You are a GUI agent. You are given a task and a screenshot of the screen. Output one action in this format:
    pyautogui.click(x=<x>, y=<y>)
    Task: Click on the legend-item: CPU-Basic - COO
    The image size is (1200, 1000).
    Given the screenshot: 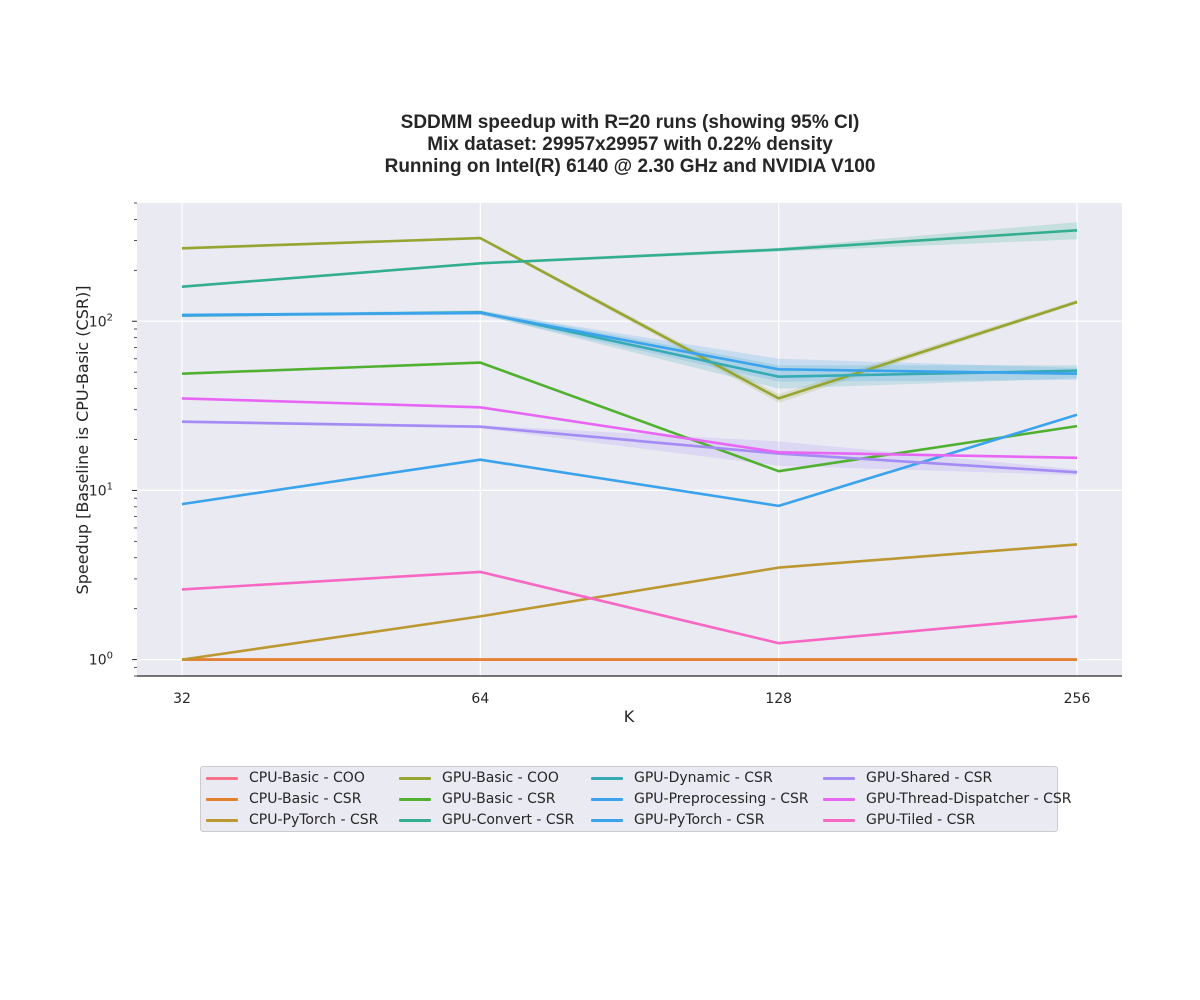 What is the action you would take?
    pyautogui.click(x=285, y=778)
    